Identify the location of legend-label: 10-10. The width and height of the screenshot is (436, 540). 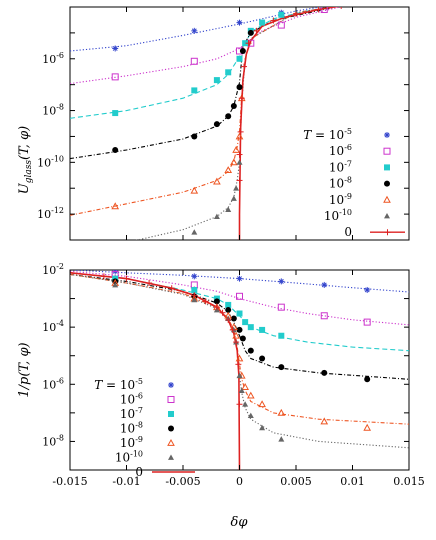
(129, 457).